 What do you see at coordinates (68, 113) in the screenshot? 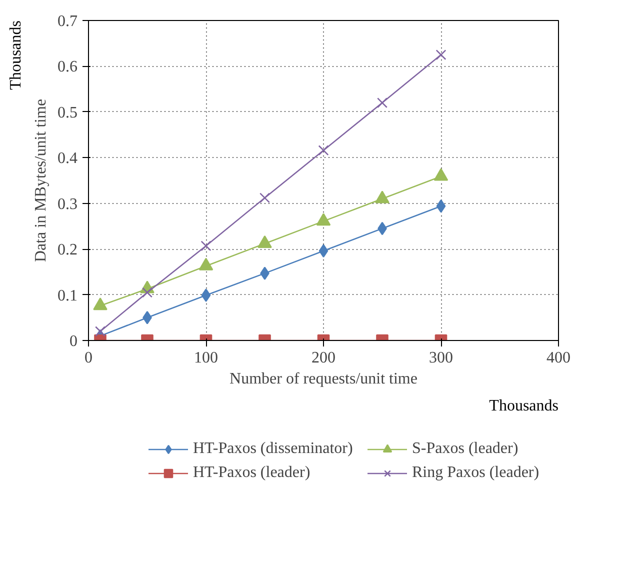
I see `y-tick-label: 0.5` at bounding box center [68, 113].